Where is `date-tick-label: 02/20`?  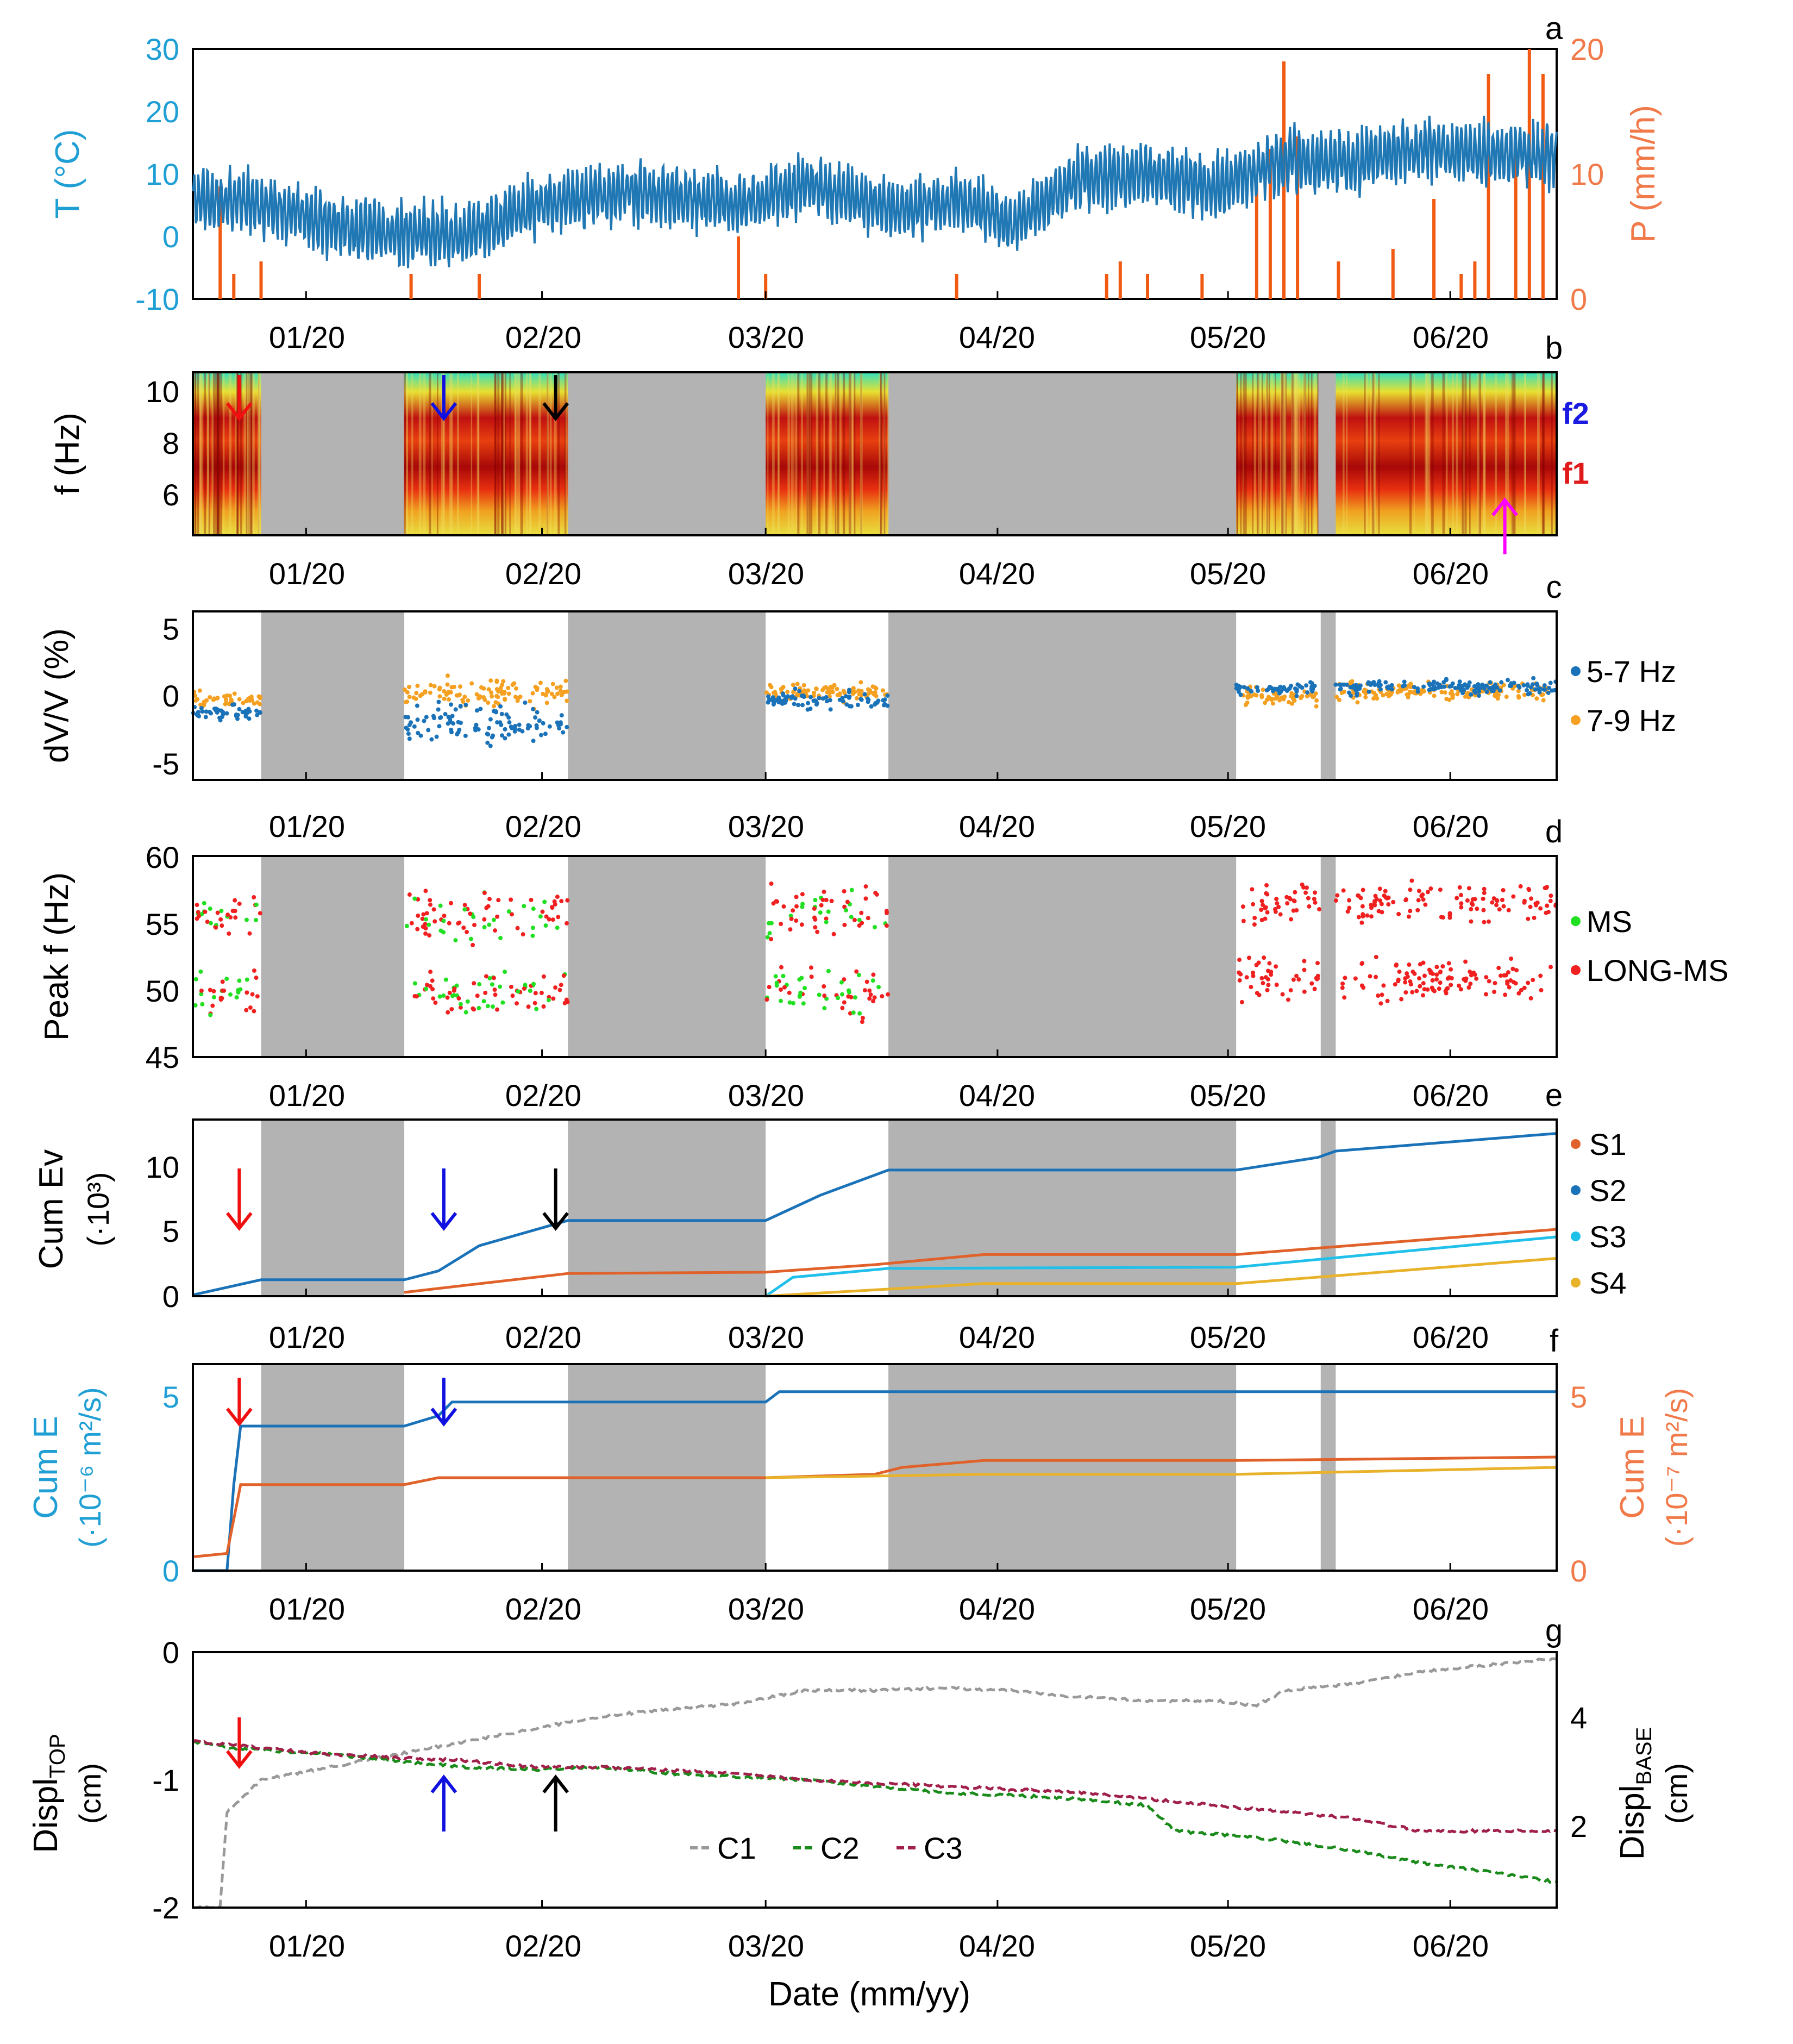
date-tick-label: 02/20 is located at coordinates (543, 826).